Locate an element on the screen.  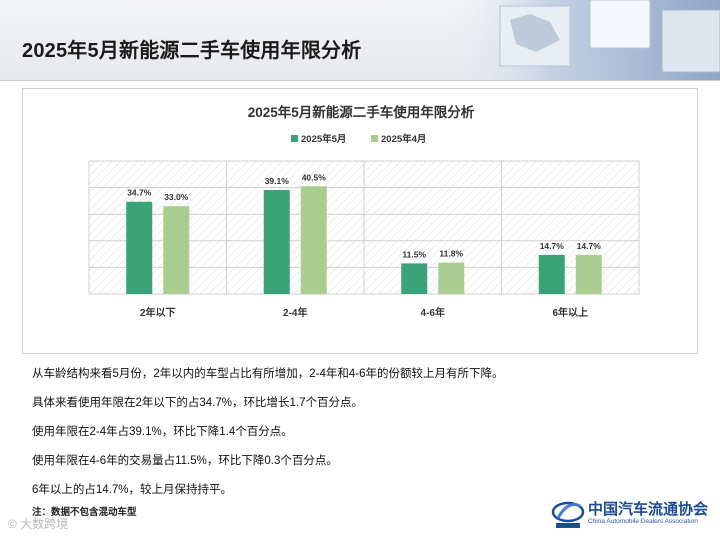
data-label: 39.1% is located at coordinates (277, 181).